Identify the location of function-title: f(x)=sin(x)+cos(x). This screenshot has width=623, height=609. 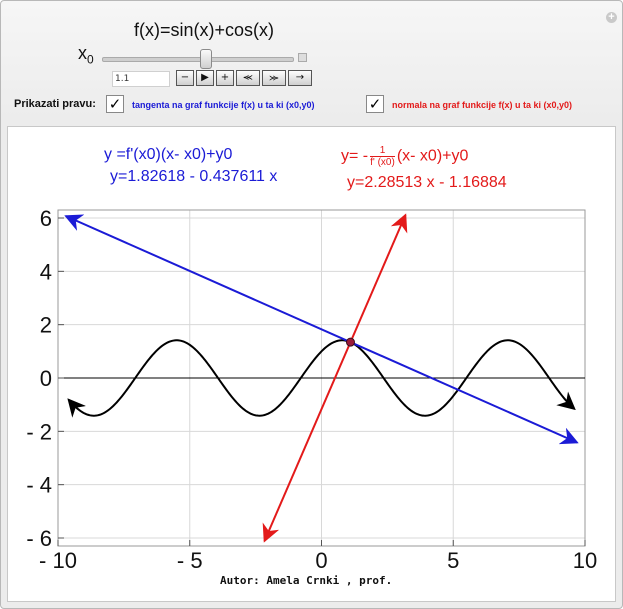
(204, 30).